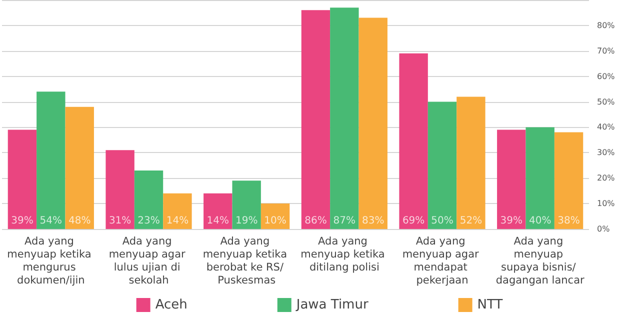  Describe the element at coordinates (344, 255) in the screenshot. I see `x-tick-label: Ada yang menyuap ketika ditilang polisi` at that location.